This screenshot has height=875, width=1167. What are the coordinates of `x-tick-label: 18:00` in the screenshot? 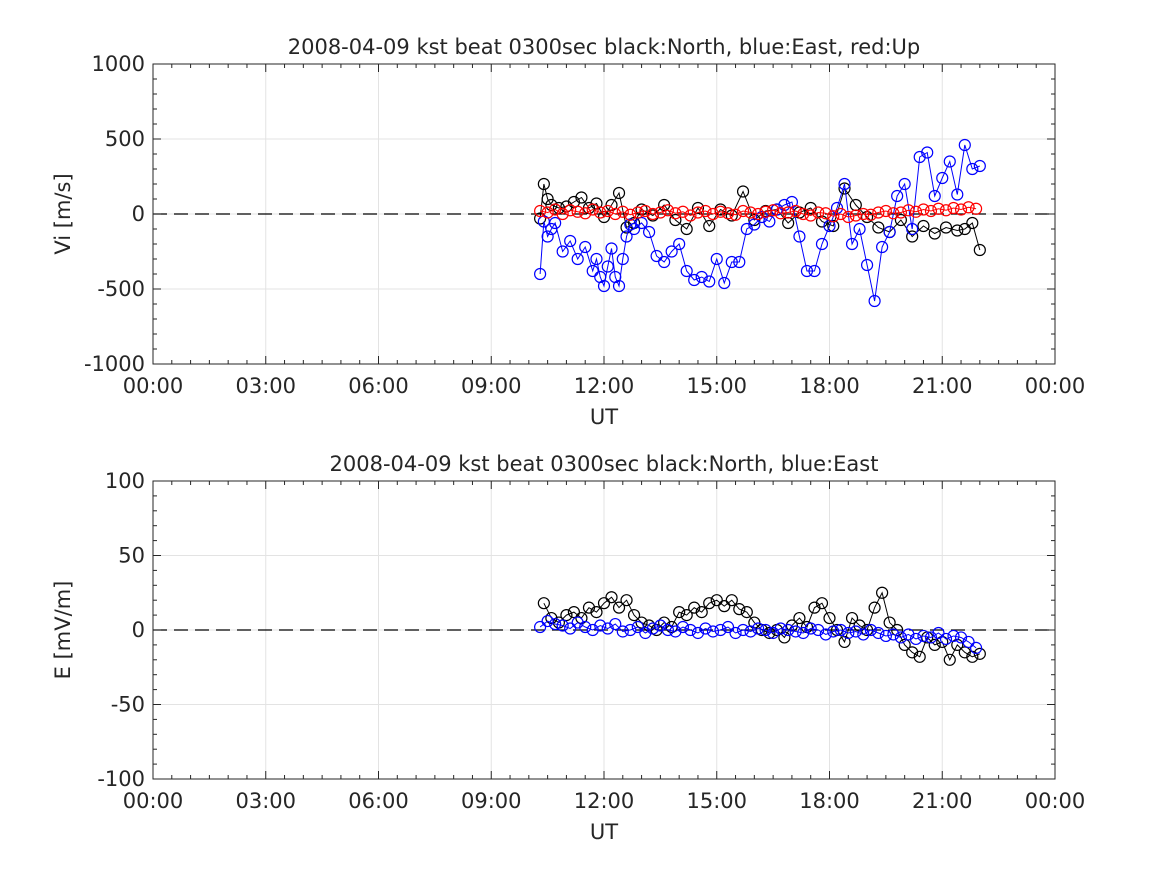 It's located at (829, 801).